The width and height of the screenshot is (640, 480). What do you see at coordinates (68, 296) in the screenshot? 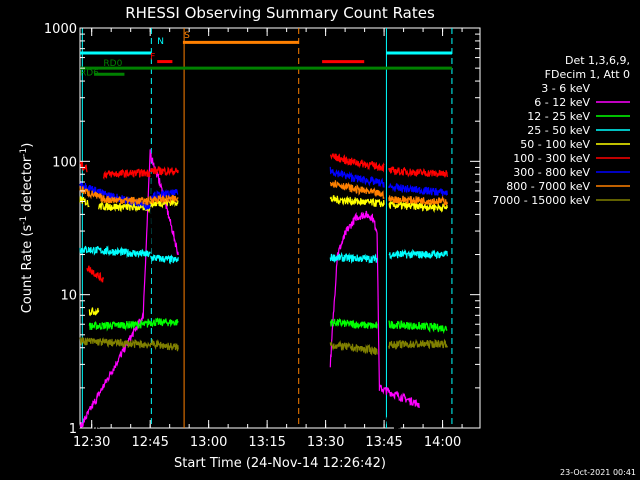
I see `y-tick-label-1: 10` at bounding box center [68, 296].